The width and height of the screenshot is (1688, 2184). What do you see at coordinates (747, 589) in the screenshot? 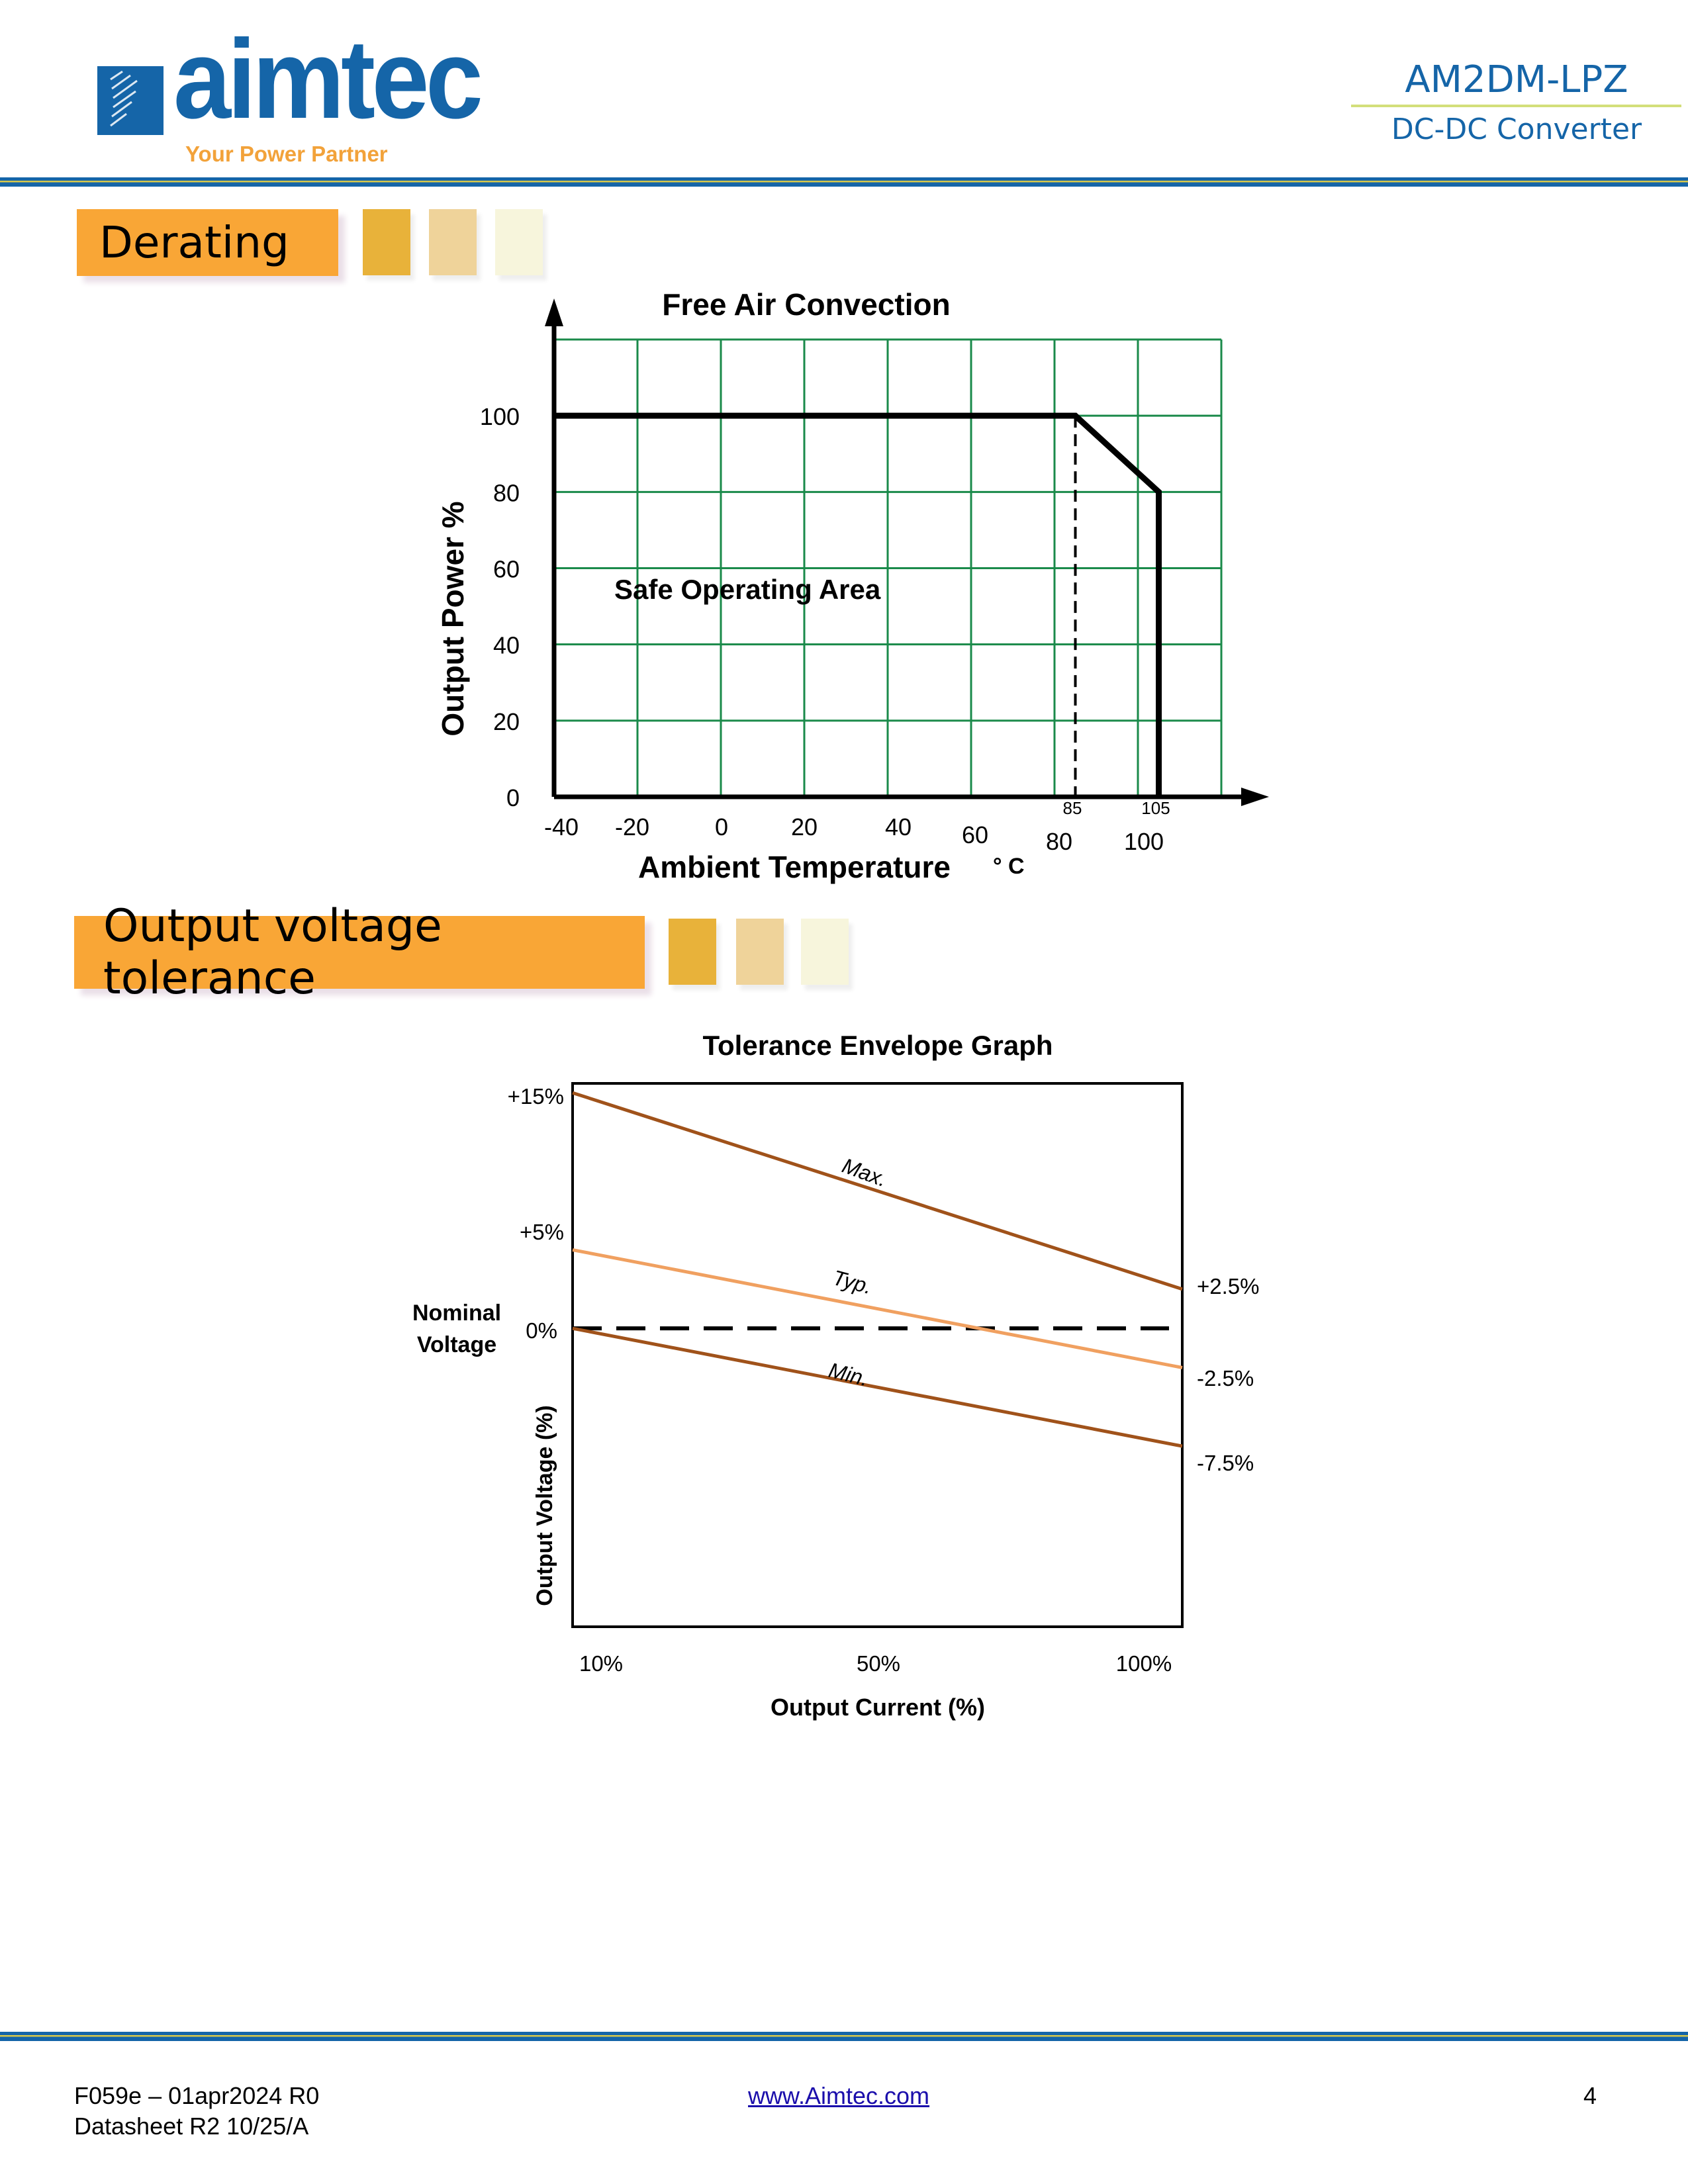
I see `safe-area-annotation: Safe Operating Area` at bounding box center [747, 589].